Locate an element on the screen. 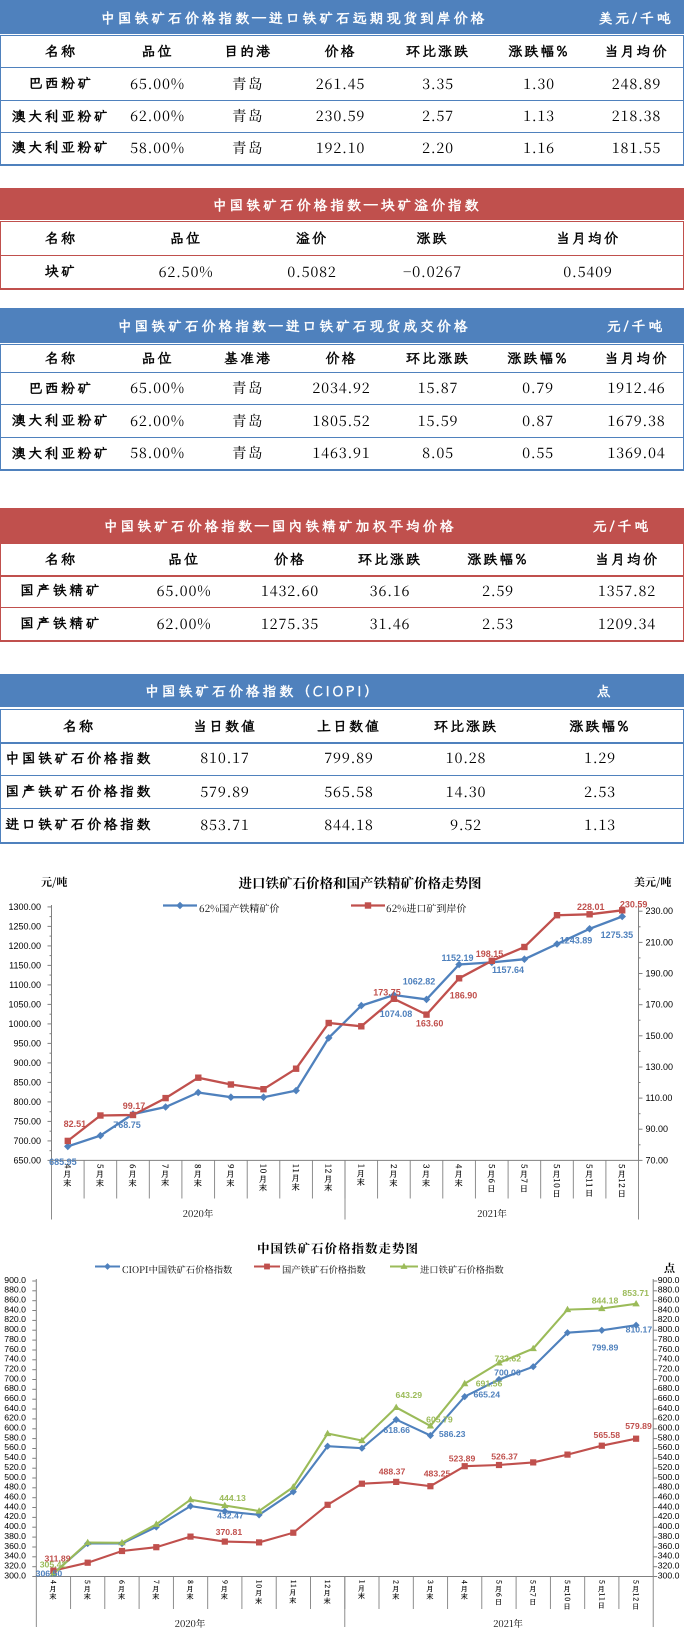 This screenshot has height=1648, width=684. svg-text: 1150.00 is located at coordinates (25, 965).